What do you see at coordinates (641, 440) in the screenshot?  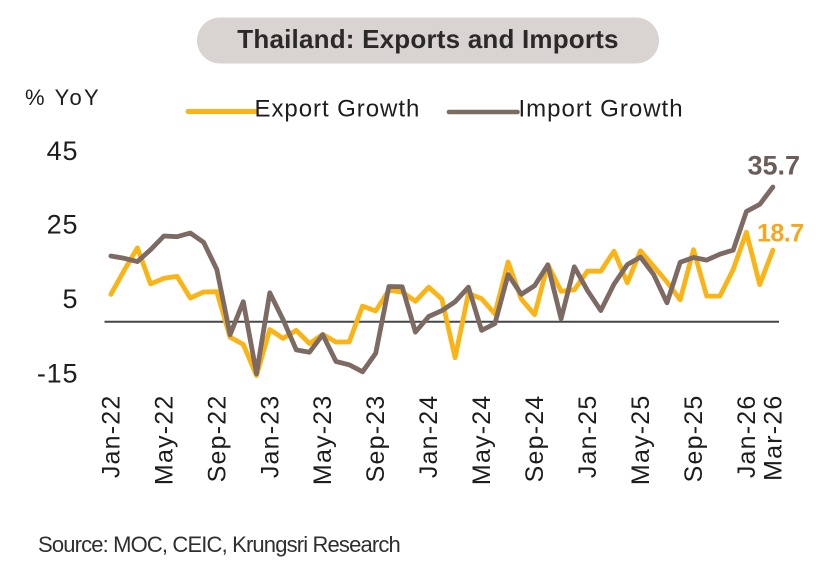 I see `svg-text: May-25` at bounding box center [641, 440].